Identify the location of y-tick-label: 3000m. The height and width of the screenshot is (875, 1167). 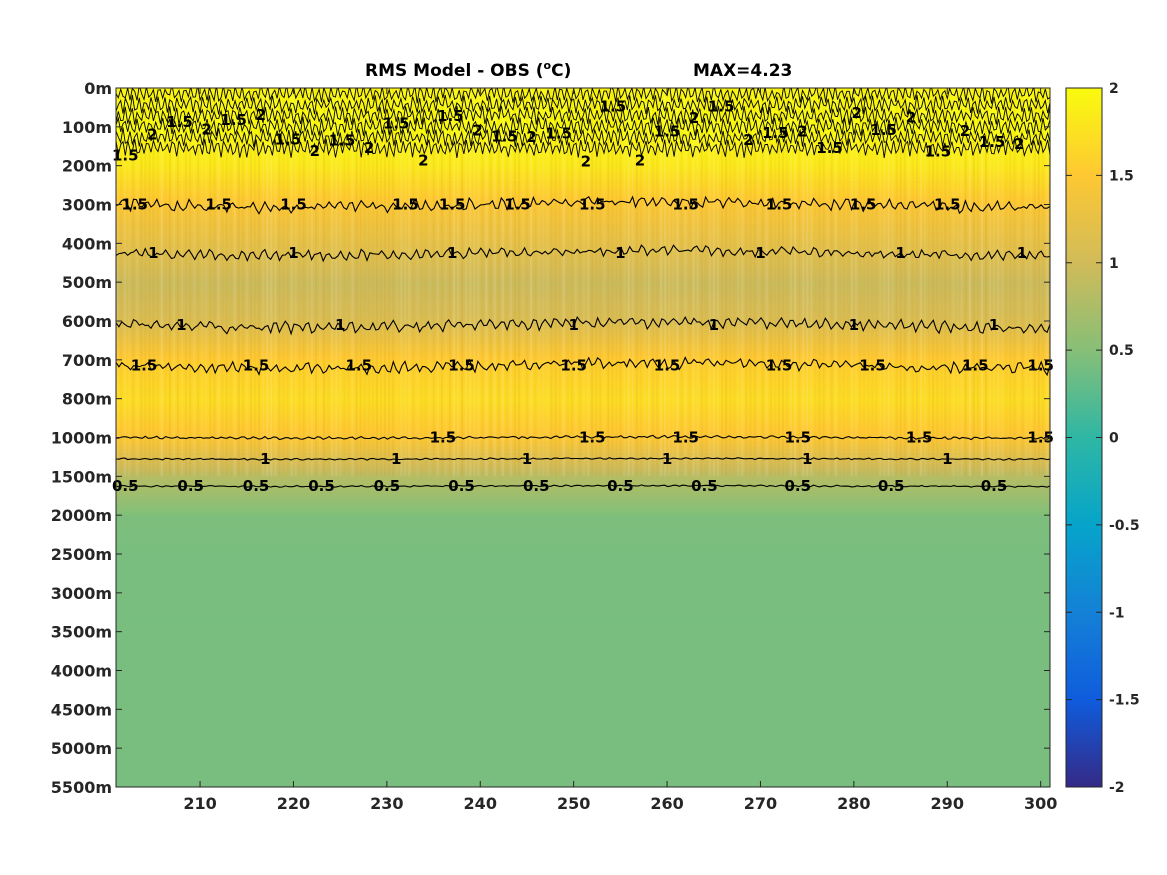
(81, 593).